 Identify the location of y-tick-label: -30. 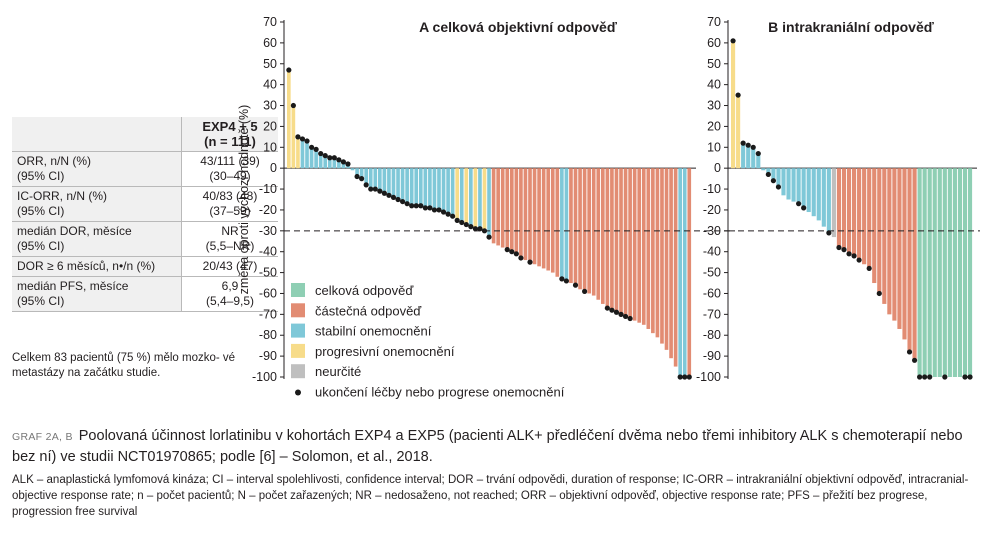
(712, 231).